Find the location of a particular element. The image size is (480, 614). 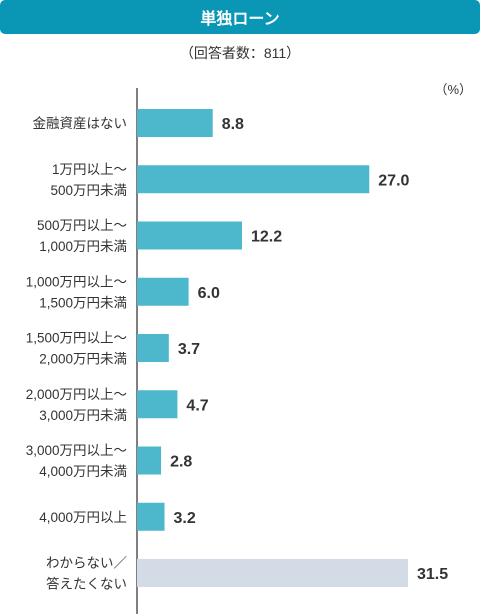

category-label-2-1: 1,000万円未満 is located at coordinates (83, 246).